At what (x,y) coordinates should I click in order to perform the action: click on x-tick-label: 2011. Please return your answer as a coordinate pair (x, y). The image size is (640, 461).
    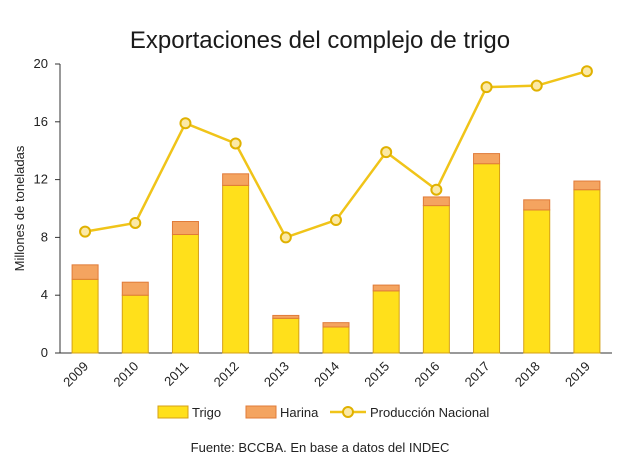
    Looking at the image, I should click on (176, 374).